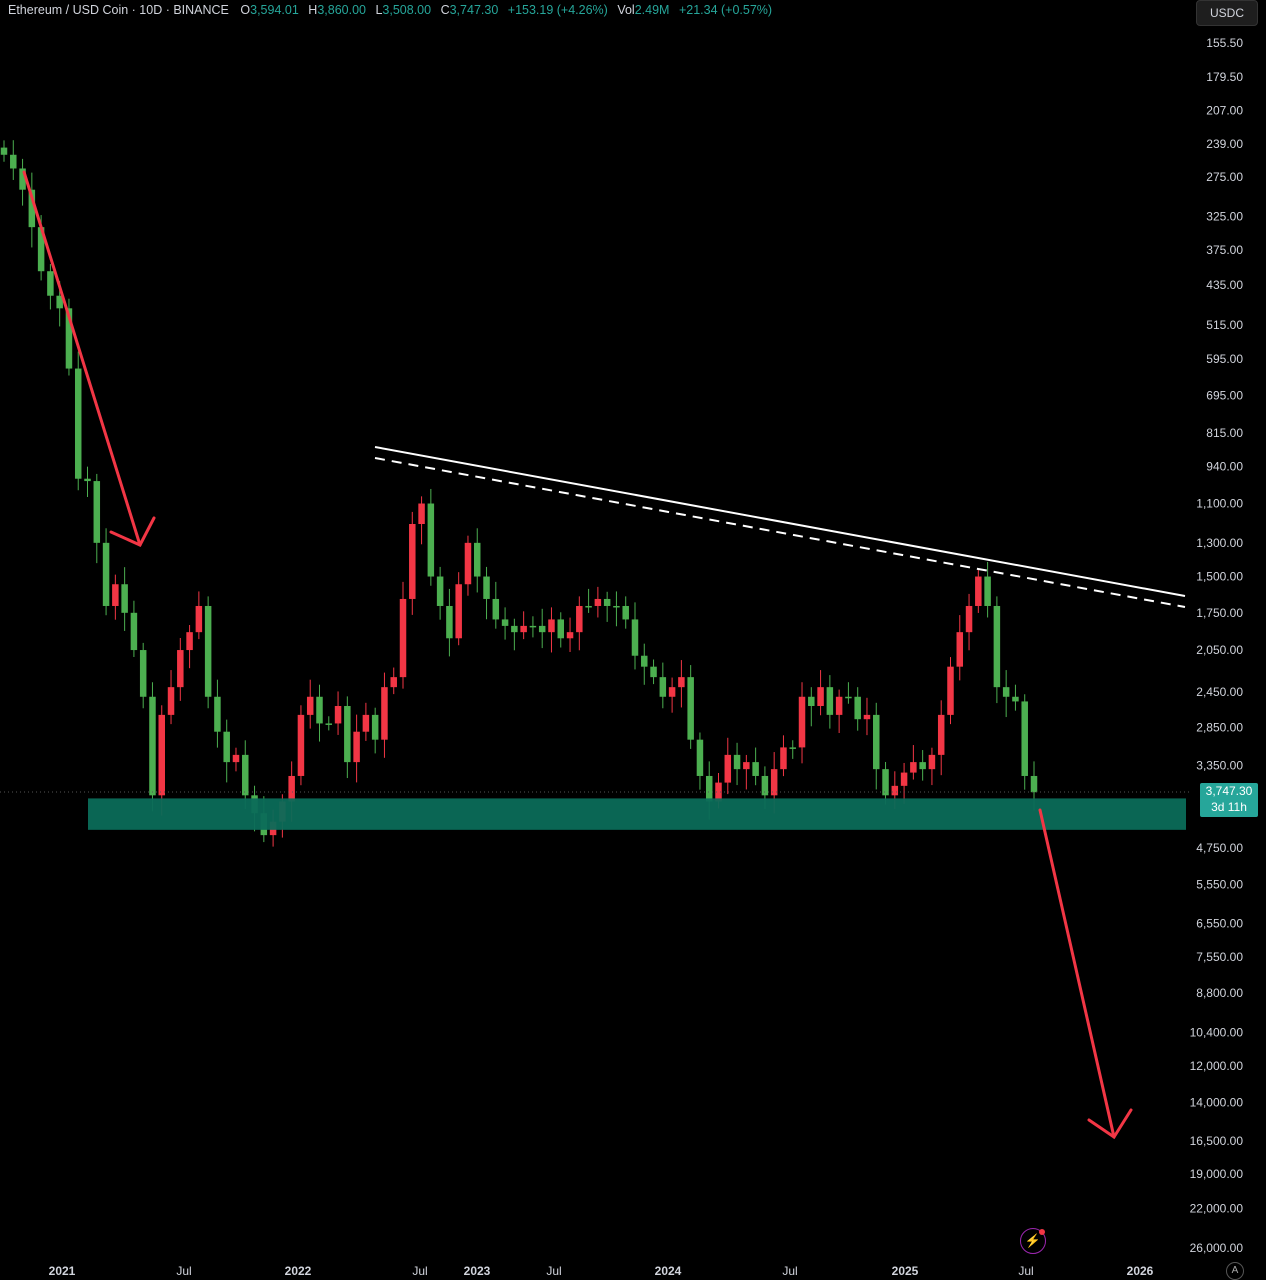 This screenshot has width=1266, height=1280. What do you see at coordinates (1033, 1241) in the screenshot?
I see `lightning-icon: ⚡` at bounding box center [1033, 1241].